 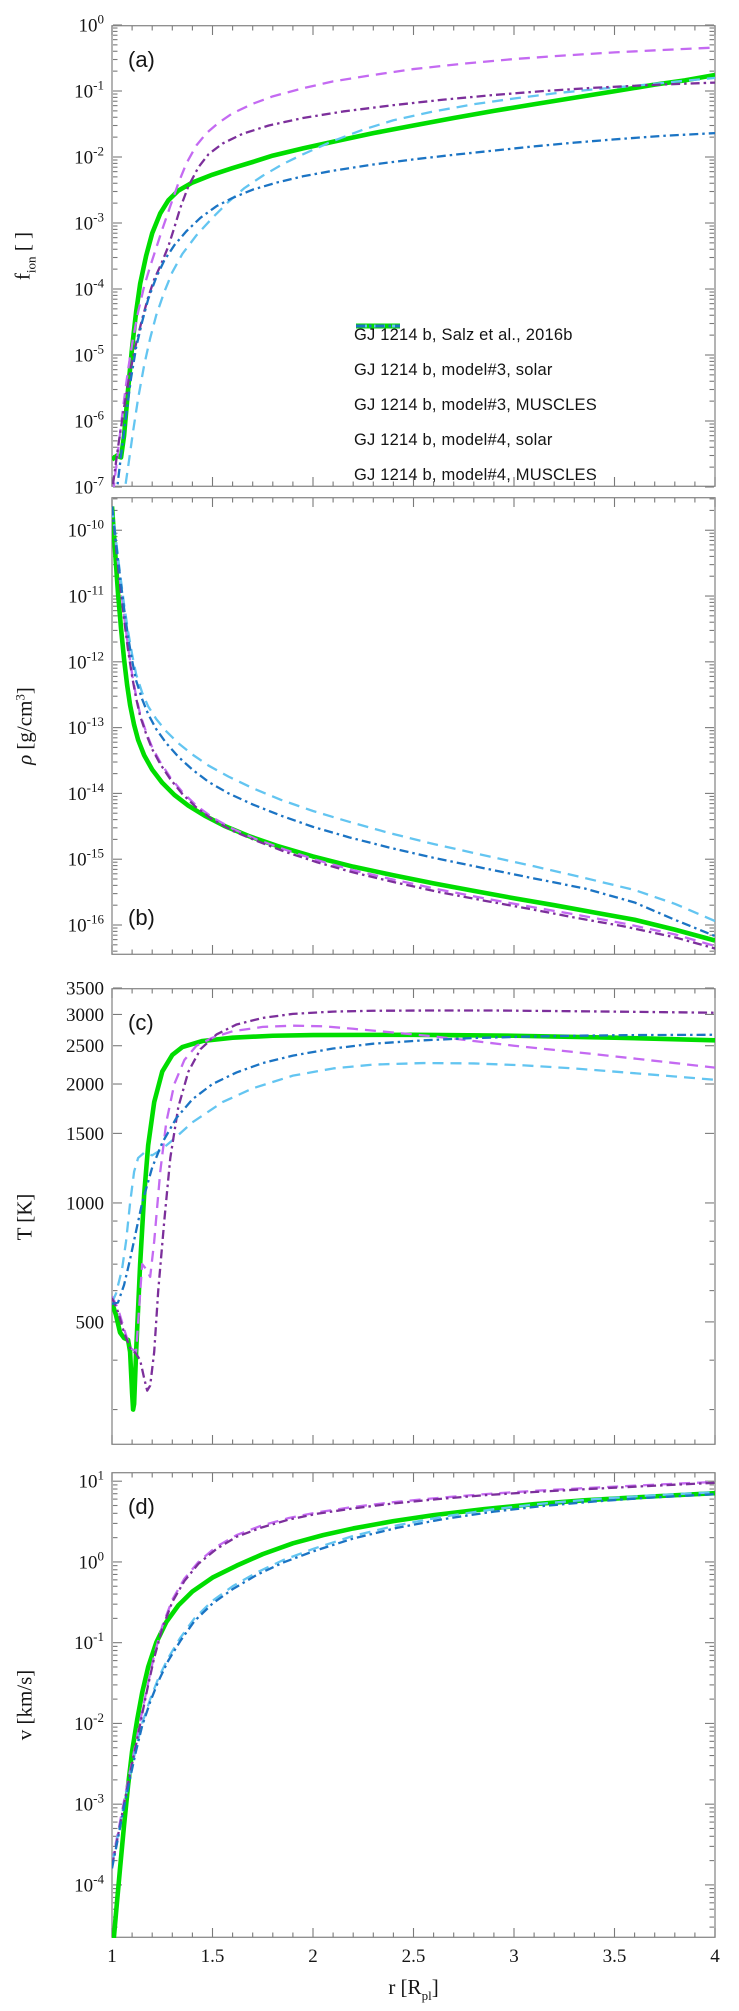 I want to click on y-tick-label: 1000, so click(x=85, y=1203).